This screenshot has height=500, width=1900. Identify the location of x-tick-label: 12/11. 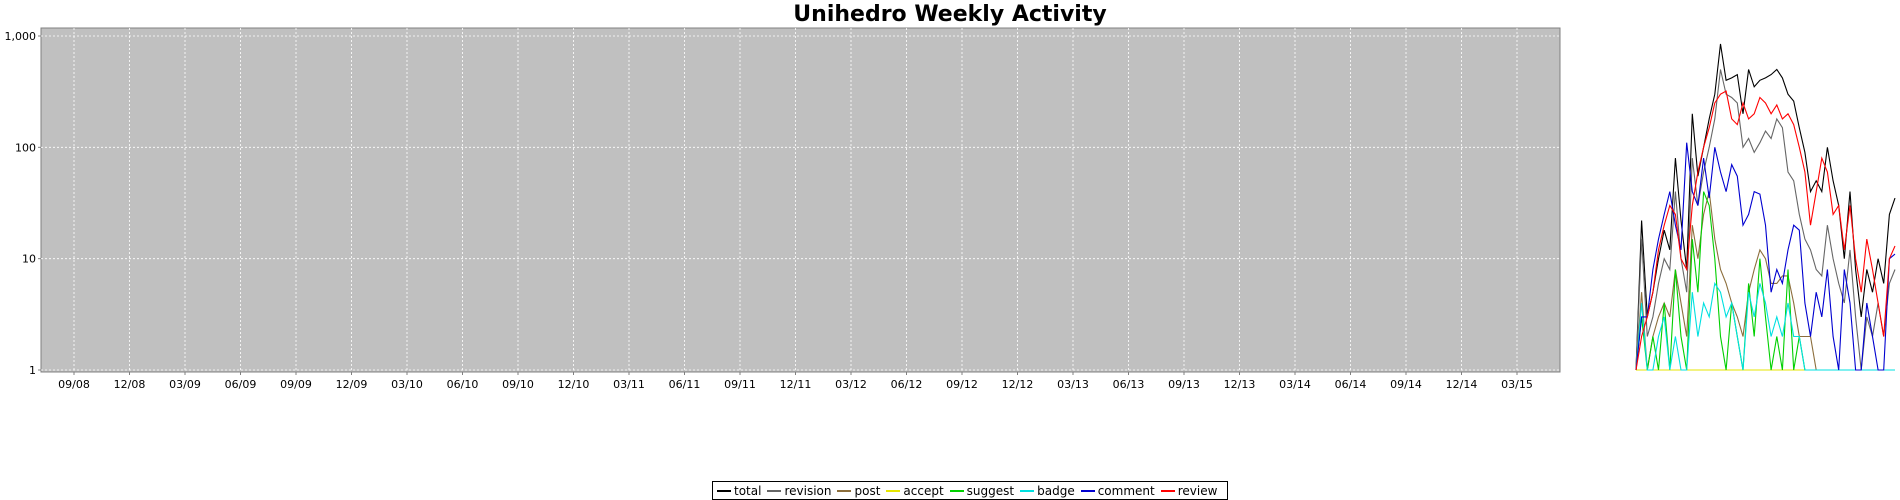
(796, 384).